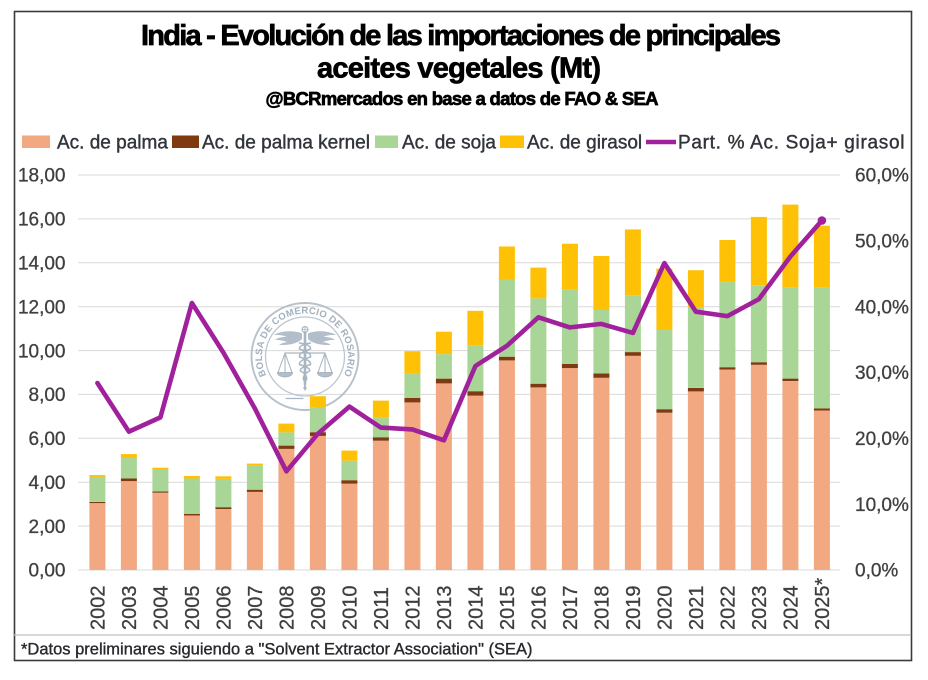 This screenshot has width=928, height=680. Describe the element at coordinates (193, 608) in the screenshot. I see `svg-text: 2005` at that location.